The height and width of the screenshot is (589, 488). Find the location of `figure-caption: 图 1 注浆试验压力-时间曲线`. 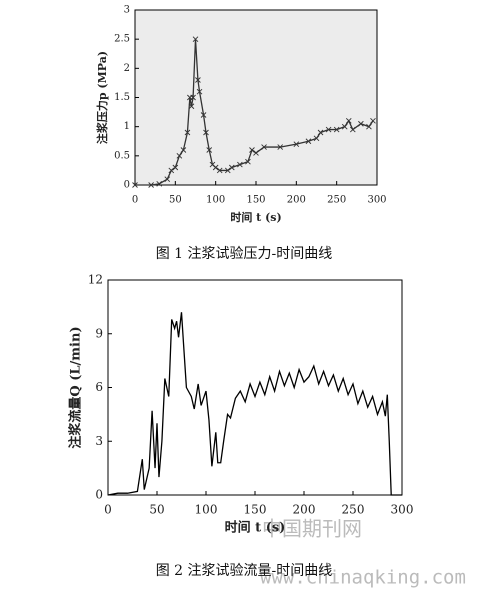

figure-caption: 图 1 注浆试验压力-时间曲线 is located at coordinates (244, 254).